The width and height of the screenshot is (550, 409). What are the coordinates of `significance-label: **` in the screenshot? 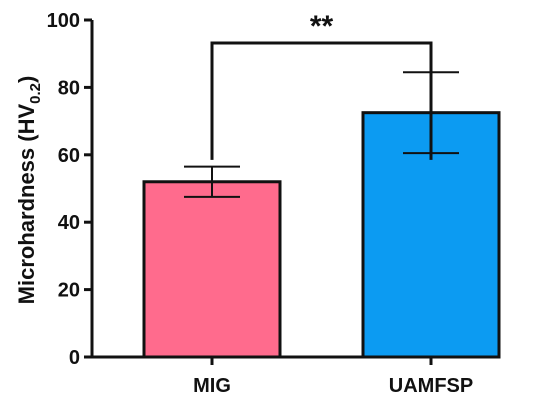 It's located at (322, 26).